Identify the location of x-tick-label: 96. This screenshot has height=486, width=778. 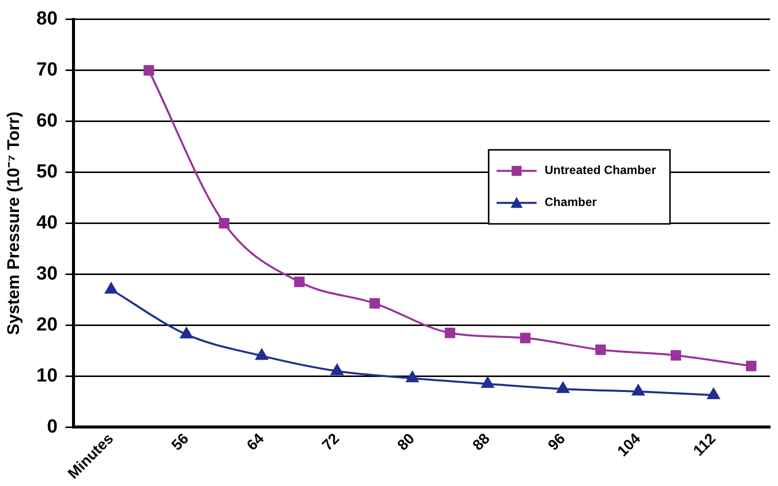
(556, 442).